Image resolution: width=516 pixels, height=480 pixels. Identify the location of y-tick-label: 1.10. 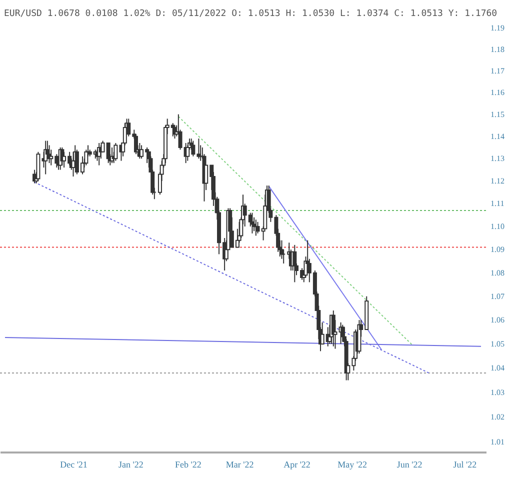
(497, 227).